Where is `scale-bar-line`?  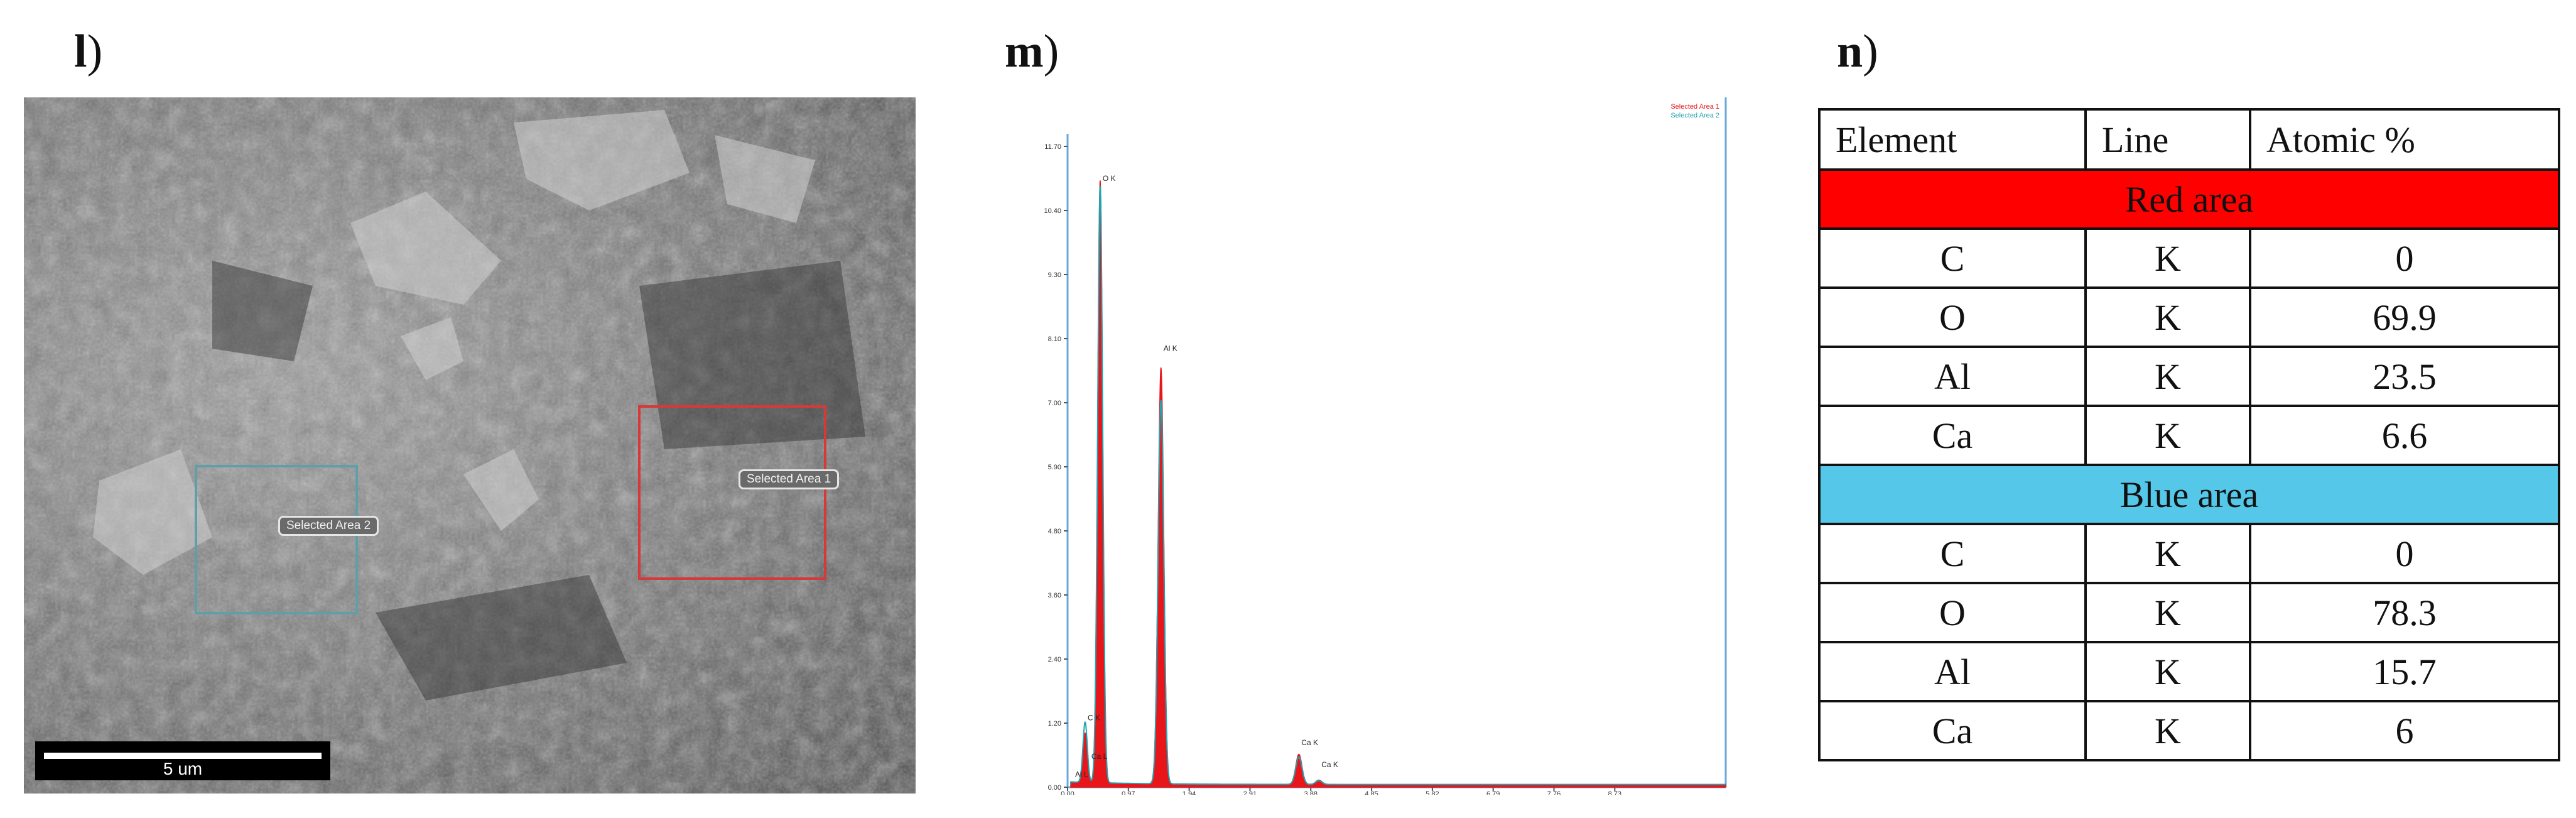 scale-bar-line is located at coordinates (183, 756).